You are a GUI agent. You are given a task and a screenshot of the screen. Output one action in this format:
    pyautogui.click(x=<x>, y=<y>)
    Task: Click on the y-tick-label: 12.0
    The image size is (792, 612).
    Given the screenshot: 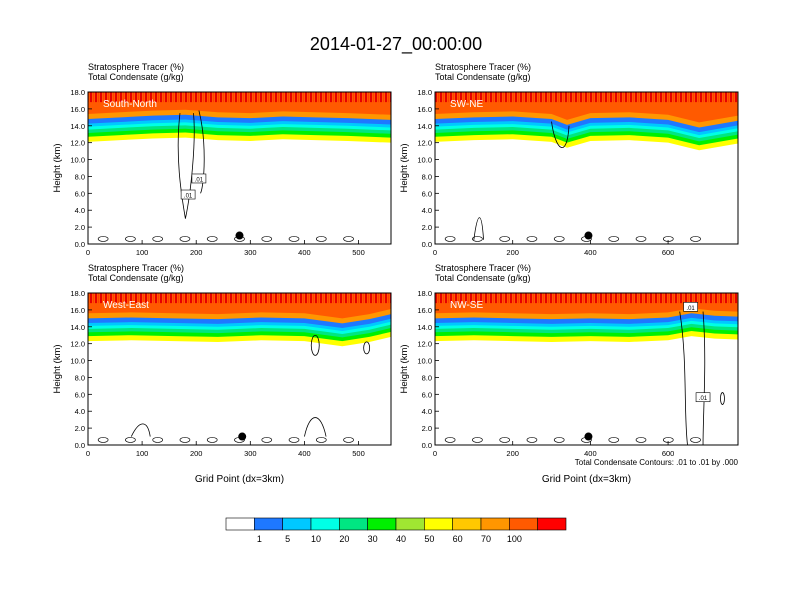 What is the action you would take?
    pyautogui.click(x=77, y=344)
    